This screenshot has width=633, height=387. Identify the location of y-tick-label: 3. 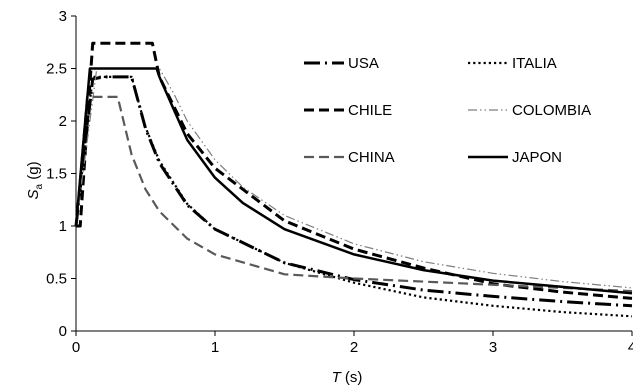
(63, 16).